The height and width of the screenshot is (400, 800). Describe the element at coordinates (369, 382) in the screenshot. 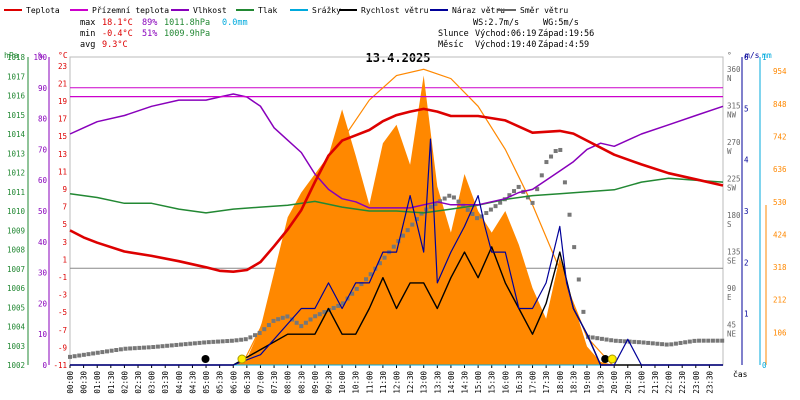

I see `x-tick-label: 11:00` at that location.